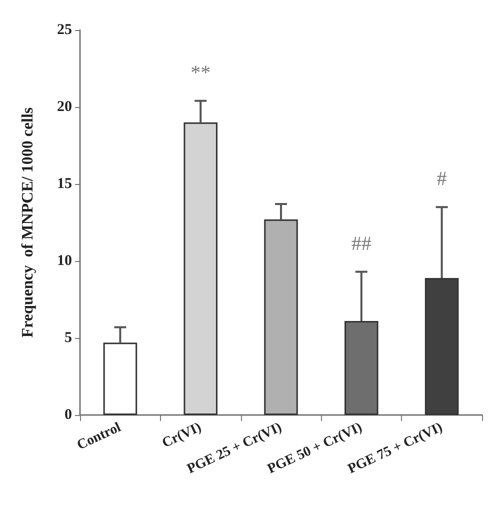  What do you see at coordinates (200, 73) in the screenshot?
I see `annotation: **` at bounding box center [200, 73].